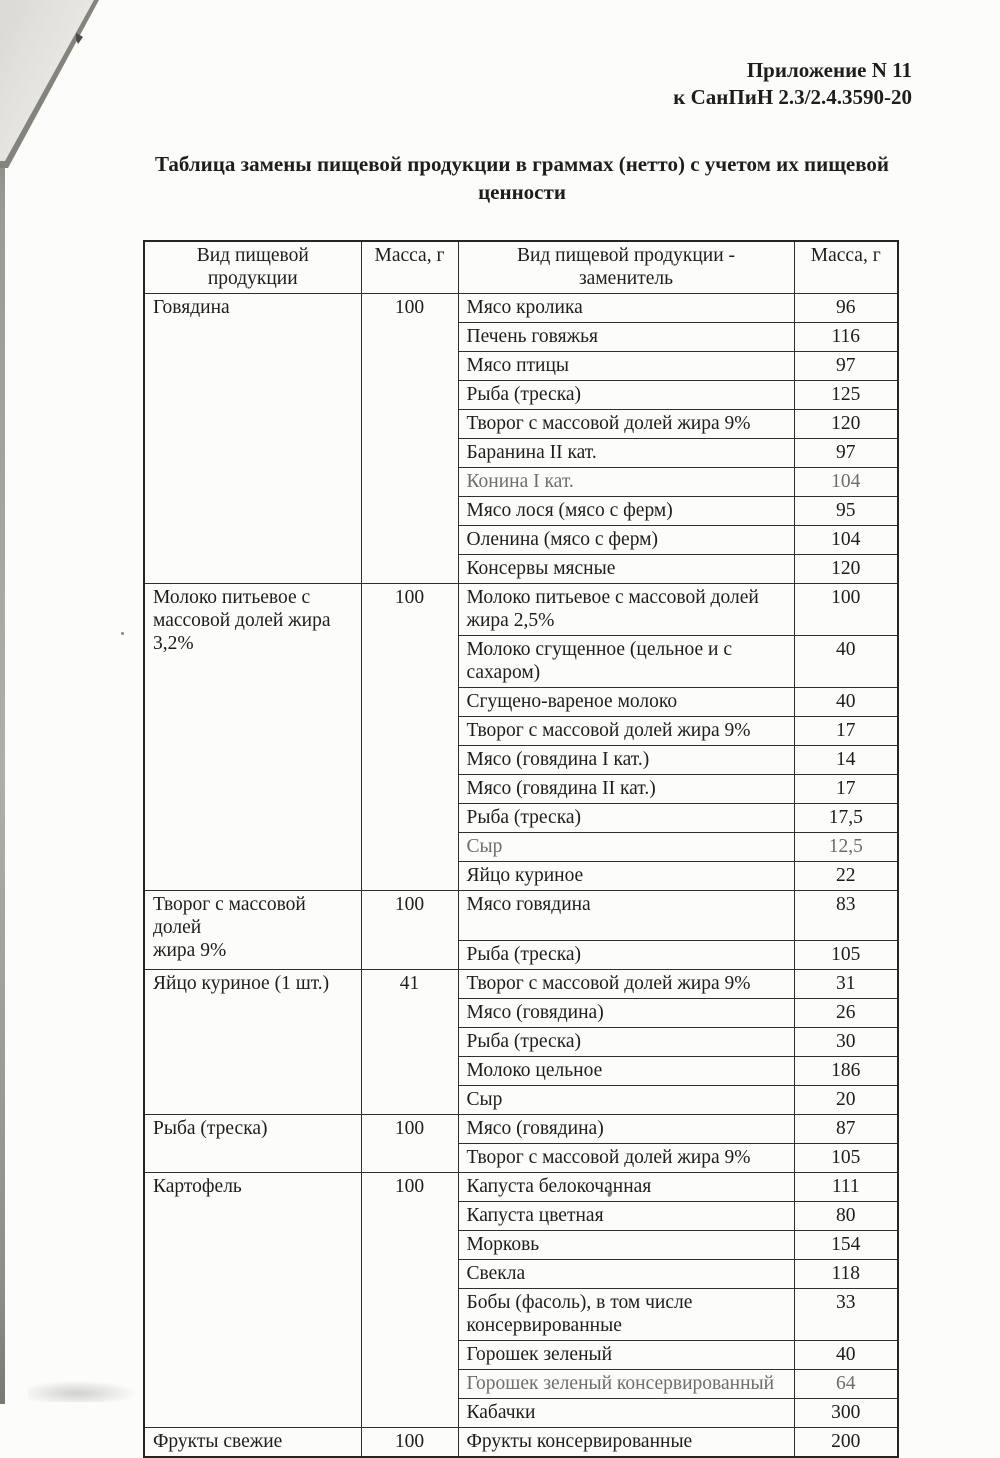 Image resolution: width=1000 pixels, height=1458 pixels. I want to click on table-row: Капуста цветная 80, so click(521, 1216).